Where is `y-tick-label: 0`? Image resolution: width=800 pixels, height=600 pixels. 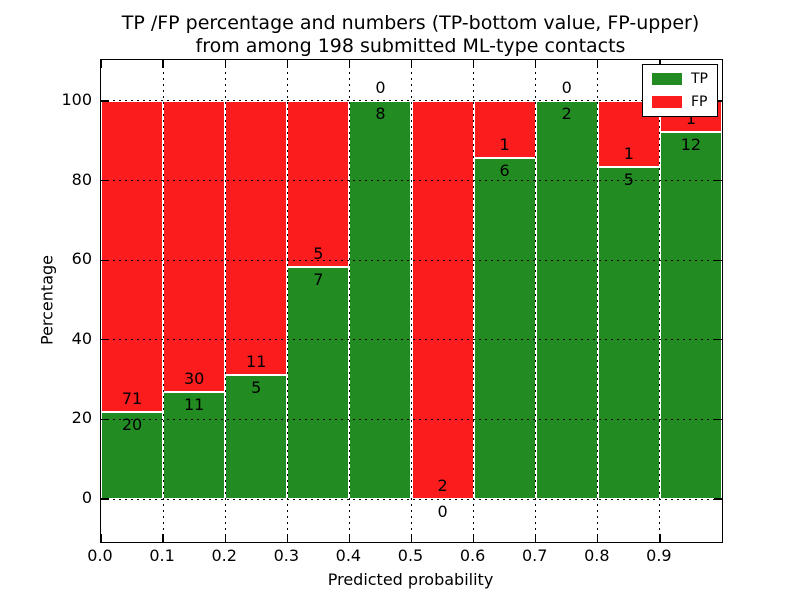 y-tick-label: 0 is located at coordinates (86, 497).